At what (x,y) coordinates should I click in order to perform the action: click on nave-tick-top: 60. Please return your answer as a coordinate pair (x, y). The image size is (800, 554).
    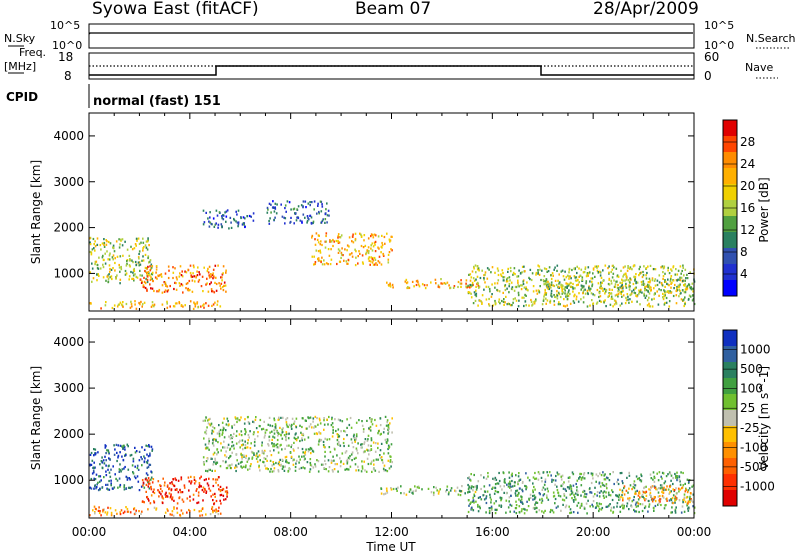
    Looking at the image, I should click on (711, 57).